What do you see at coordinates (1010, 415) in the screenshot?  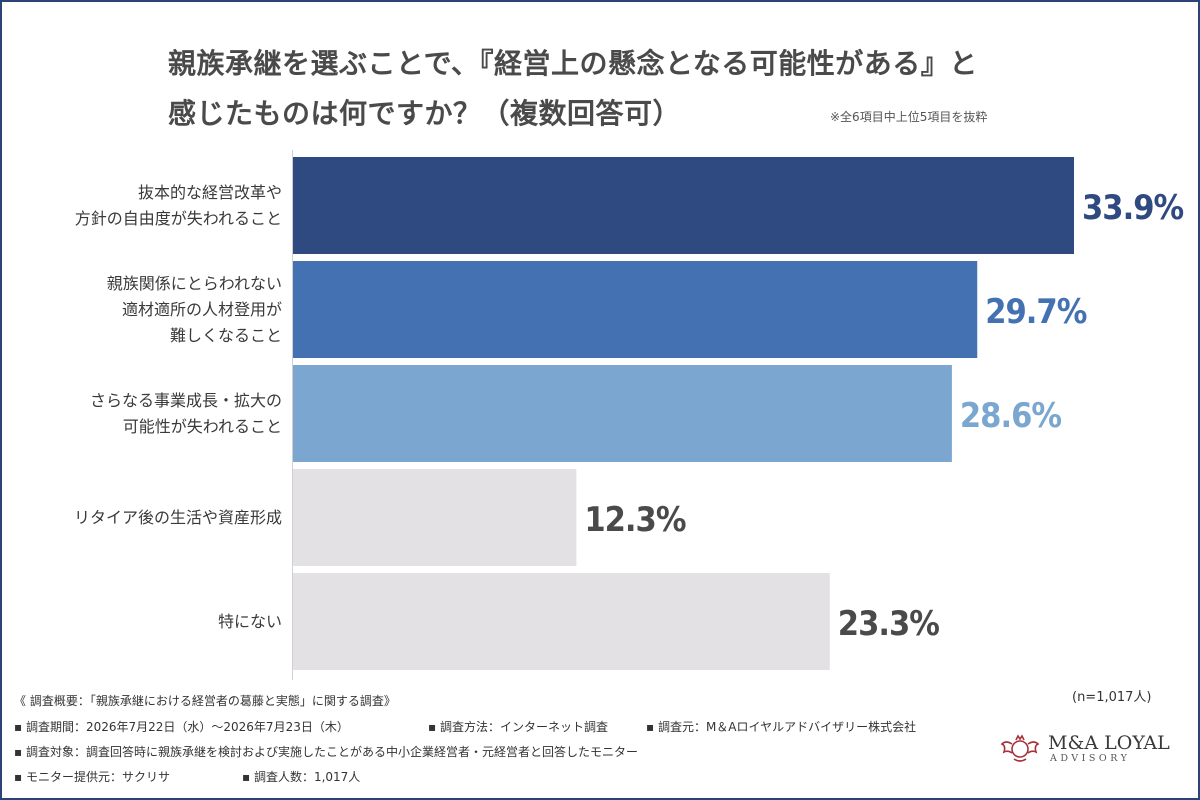 I see `value-label-3: 28.6%` at bounding box center [1010, 415].